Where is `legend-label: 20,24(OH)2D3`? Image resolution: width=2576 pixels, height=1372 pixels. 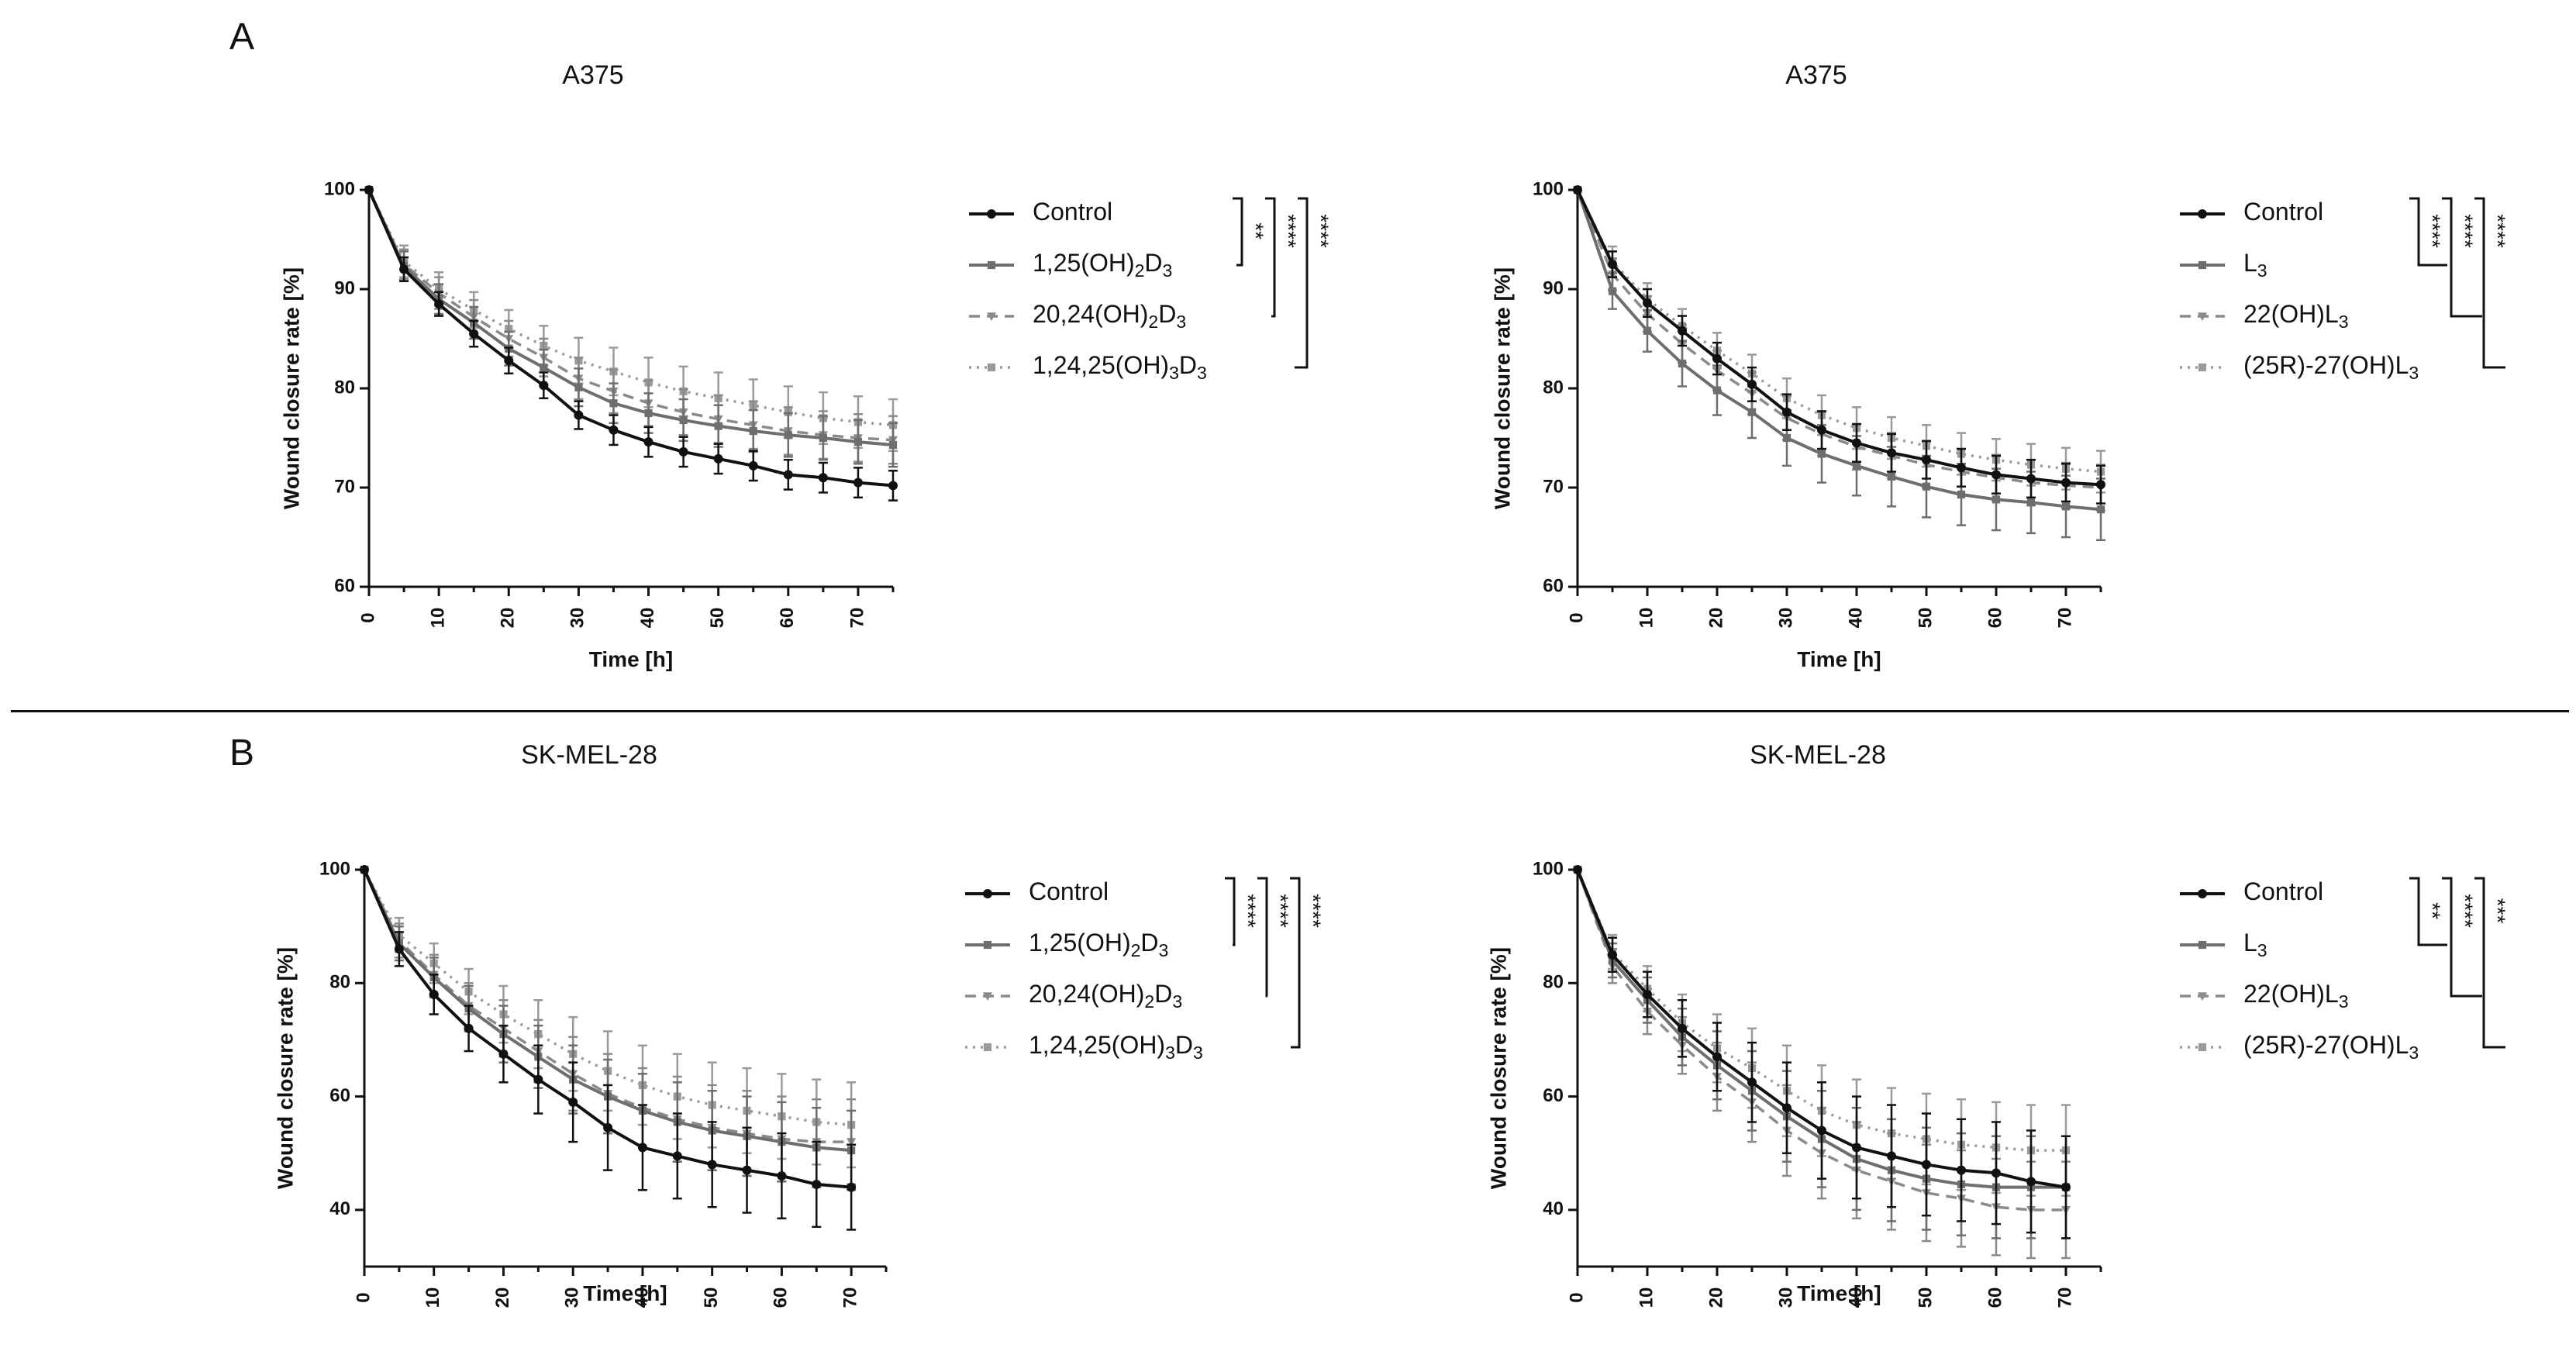
legend-label: 20,24(OH)2D3 is located at coordinates (1105, 996).